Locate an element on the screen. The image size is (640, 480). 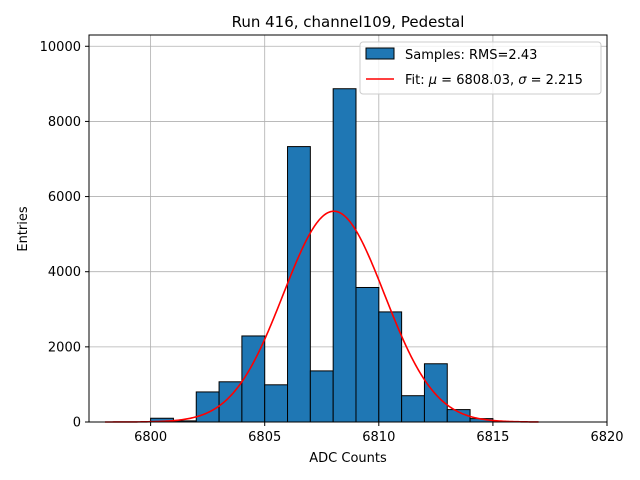
y-tick-label-0: 0 is located at coordinates (77, 423).